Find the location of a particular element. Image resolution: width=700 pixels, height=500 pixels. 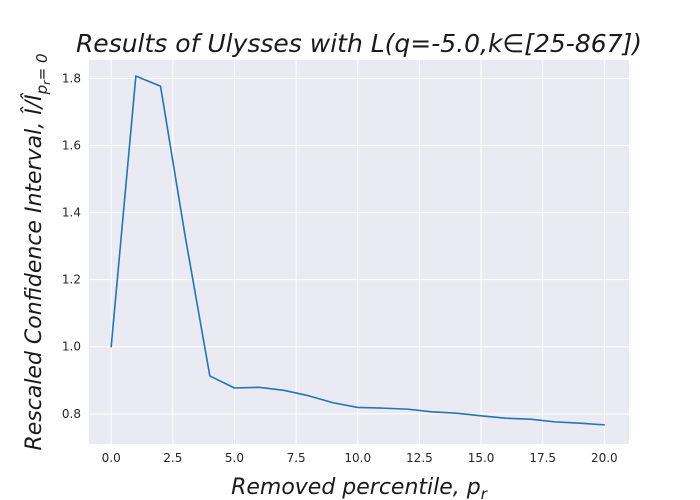

x-tick-label: 10.0 is located at coordinates (357, 458).